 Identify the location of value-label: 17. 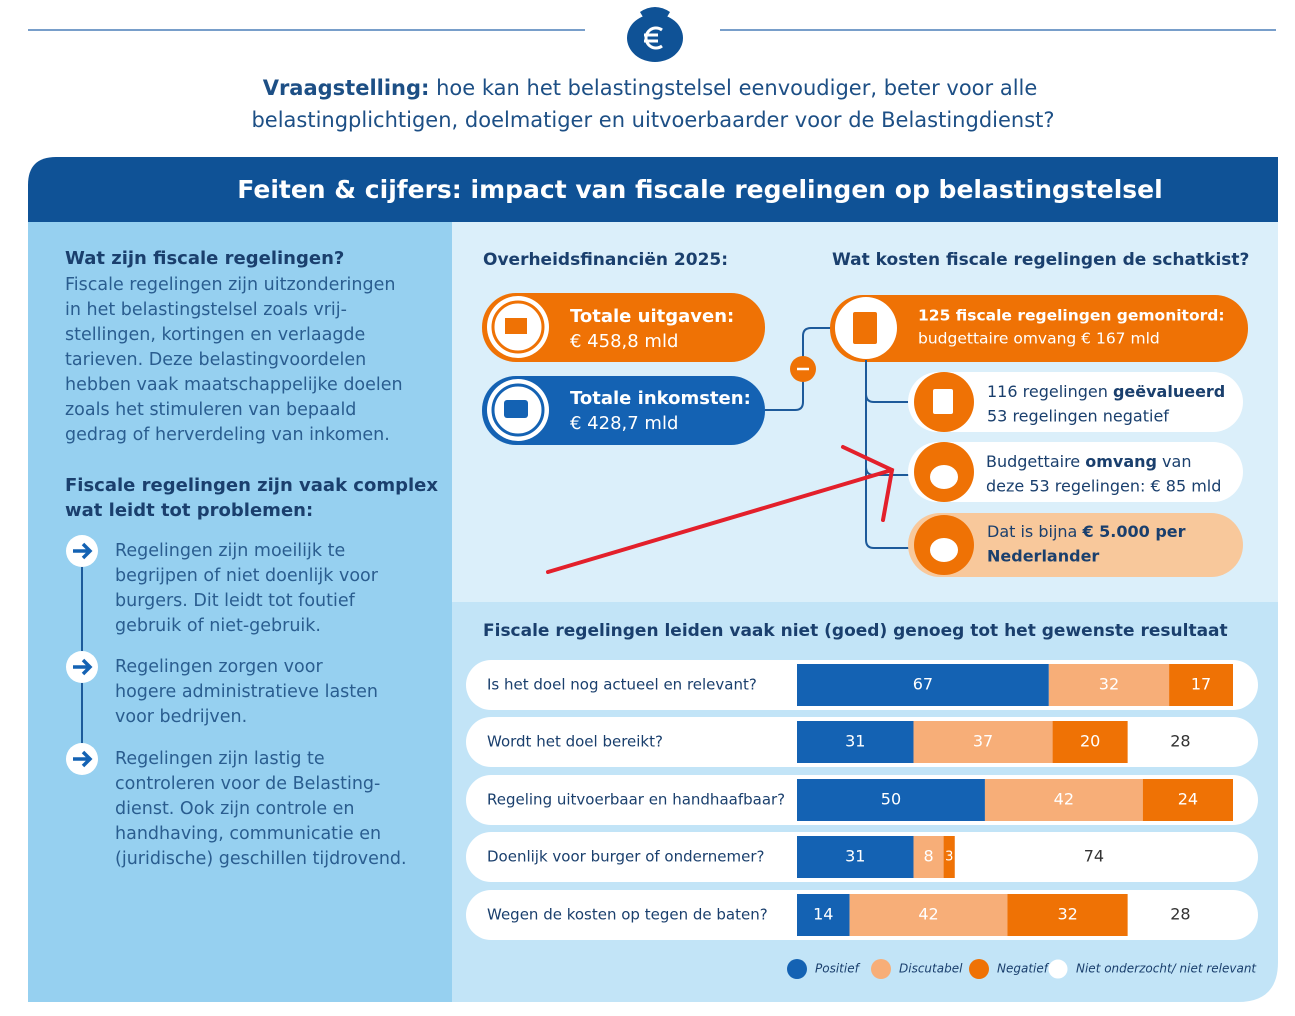
(1201, 684).